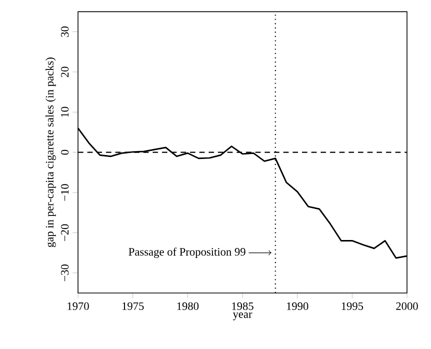 The width and height of the screenshot is (431, 349). Describe the element at coordinates (64, 111) in the screenshot. I see `y-tick-label: 10` at that location.